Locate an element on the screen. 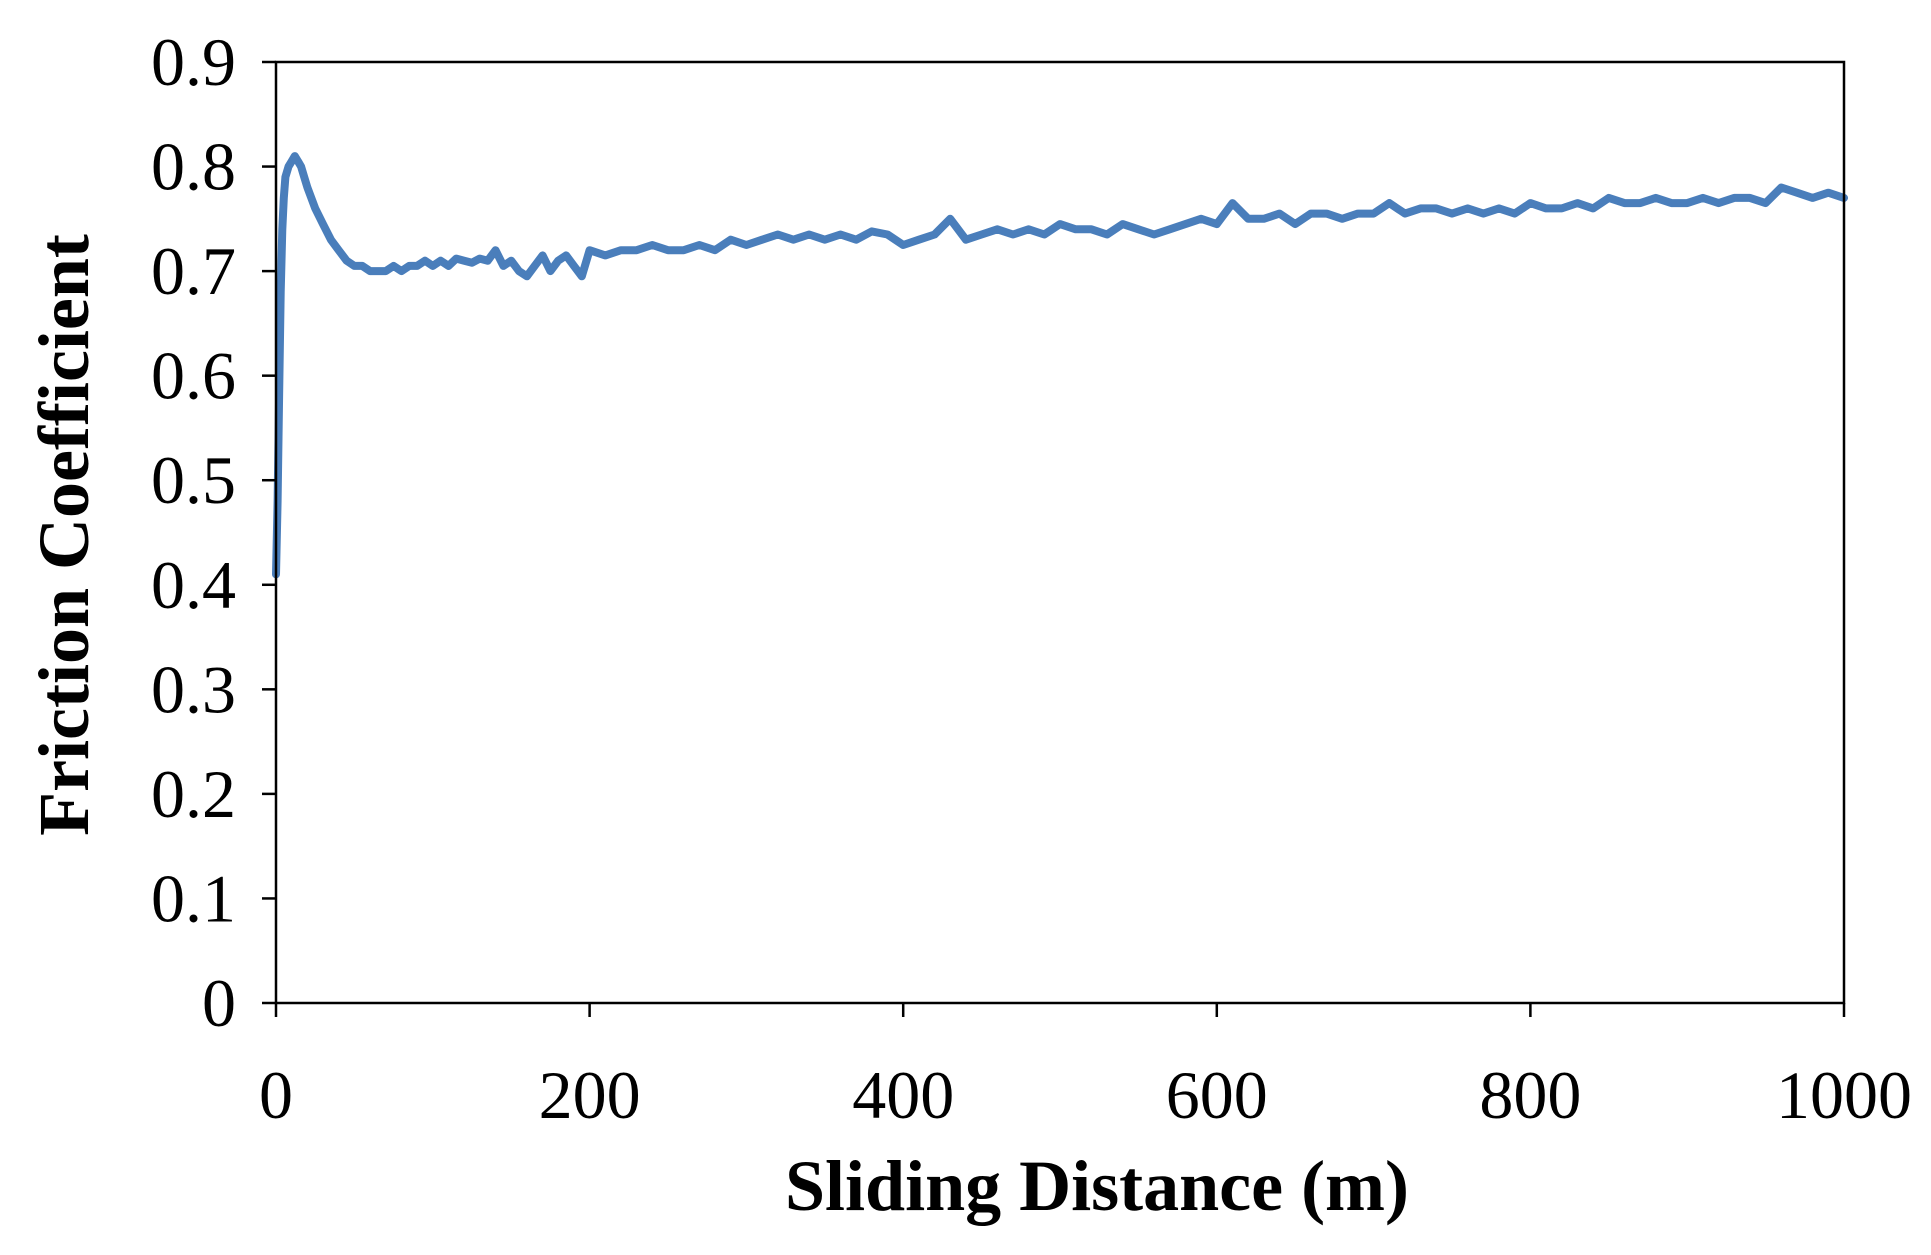 Image resolution: width=1931 pixels, height=1255 pixels. y-tick-label: 0.7 is located at coordinates (193, 271).